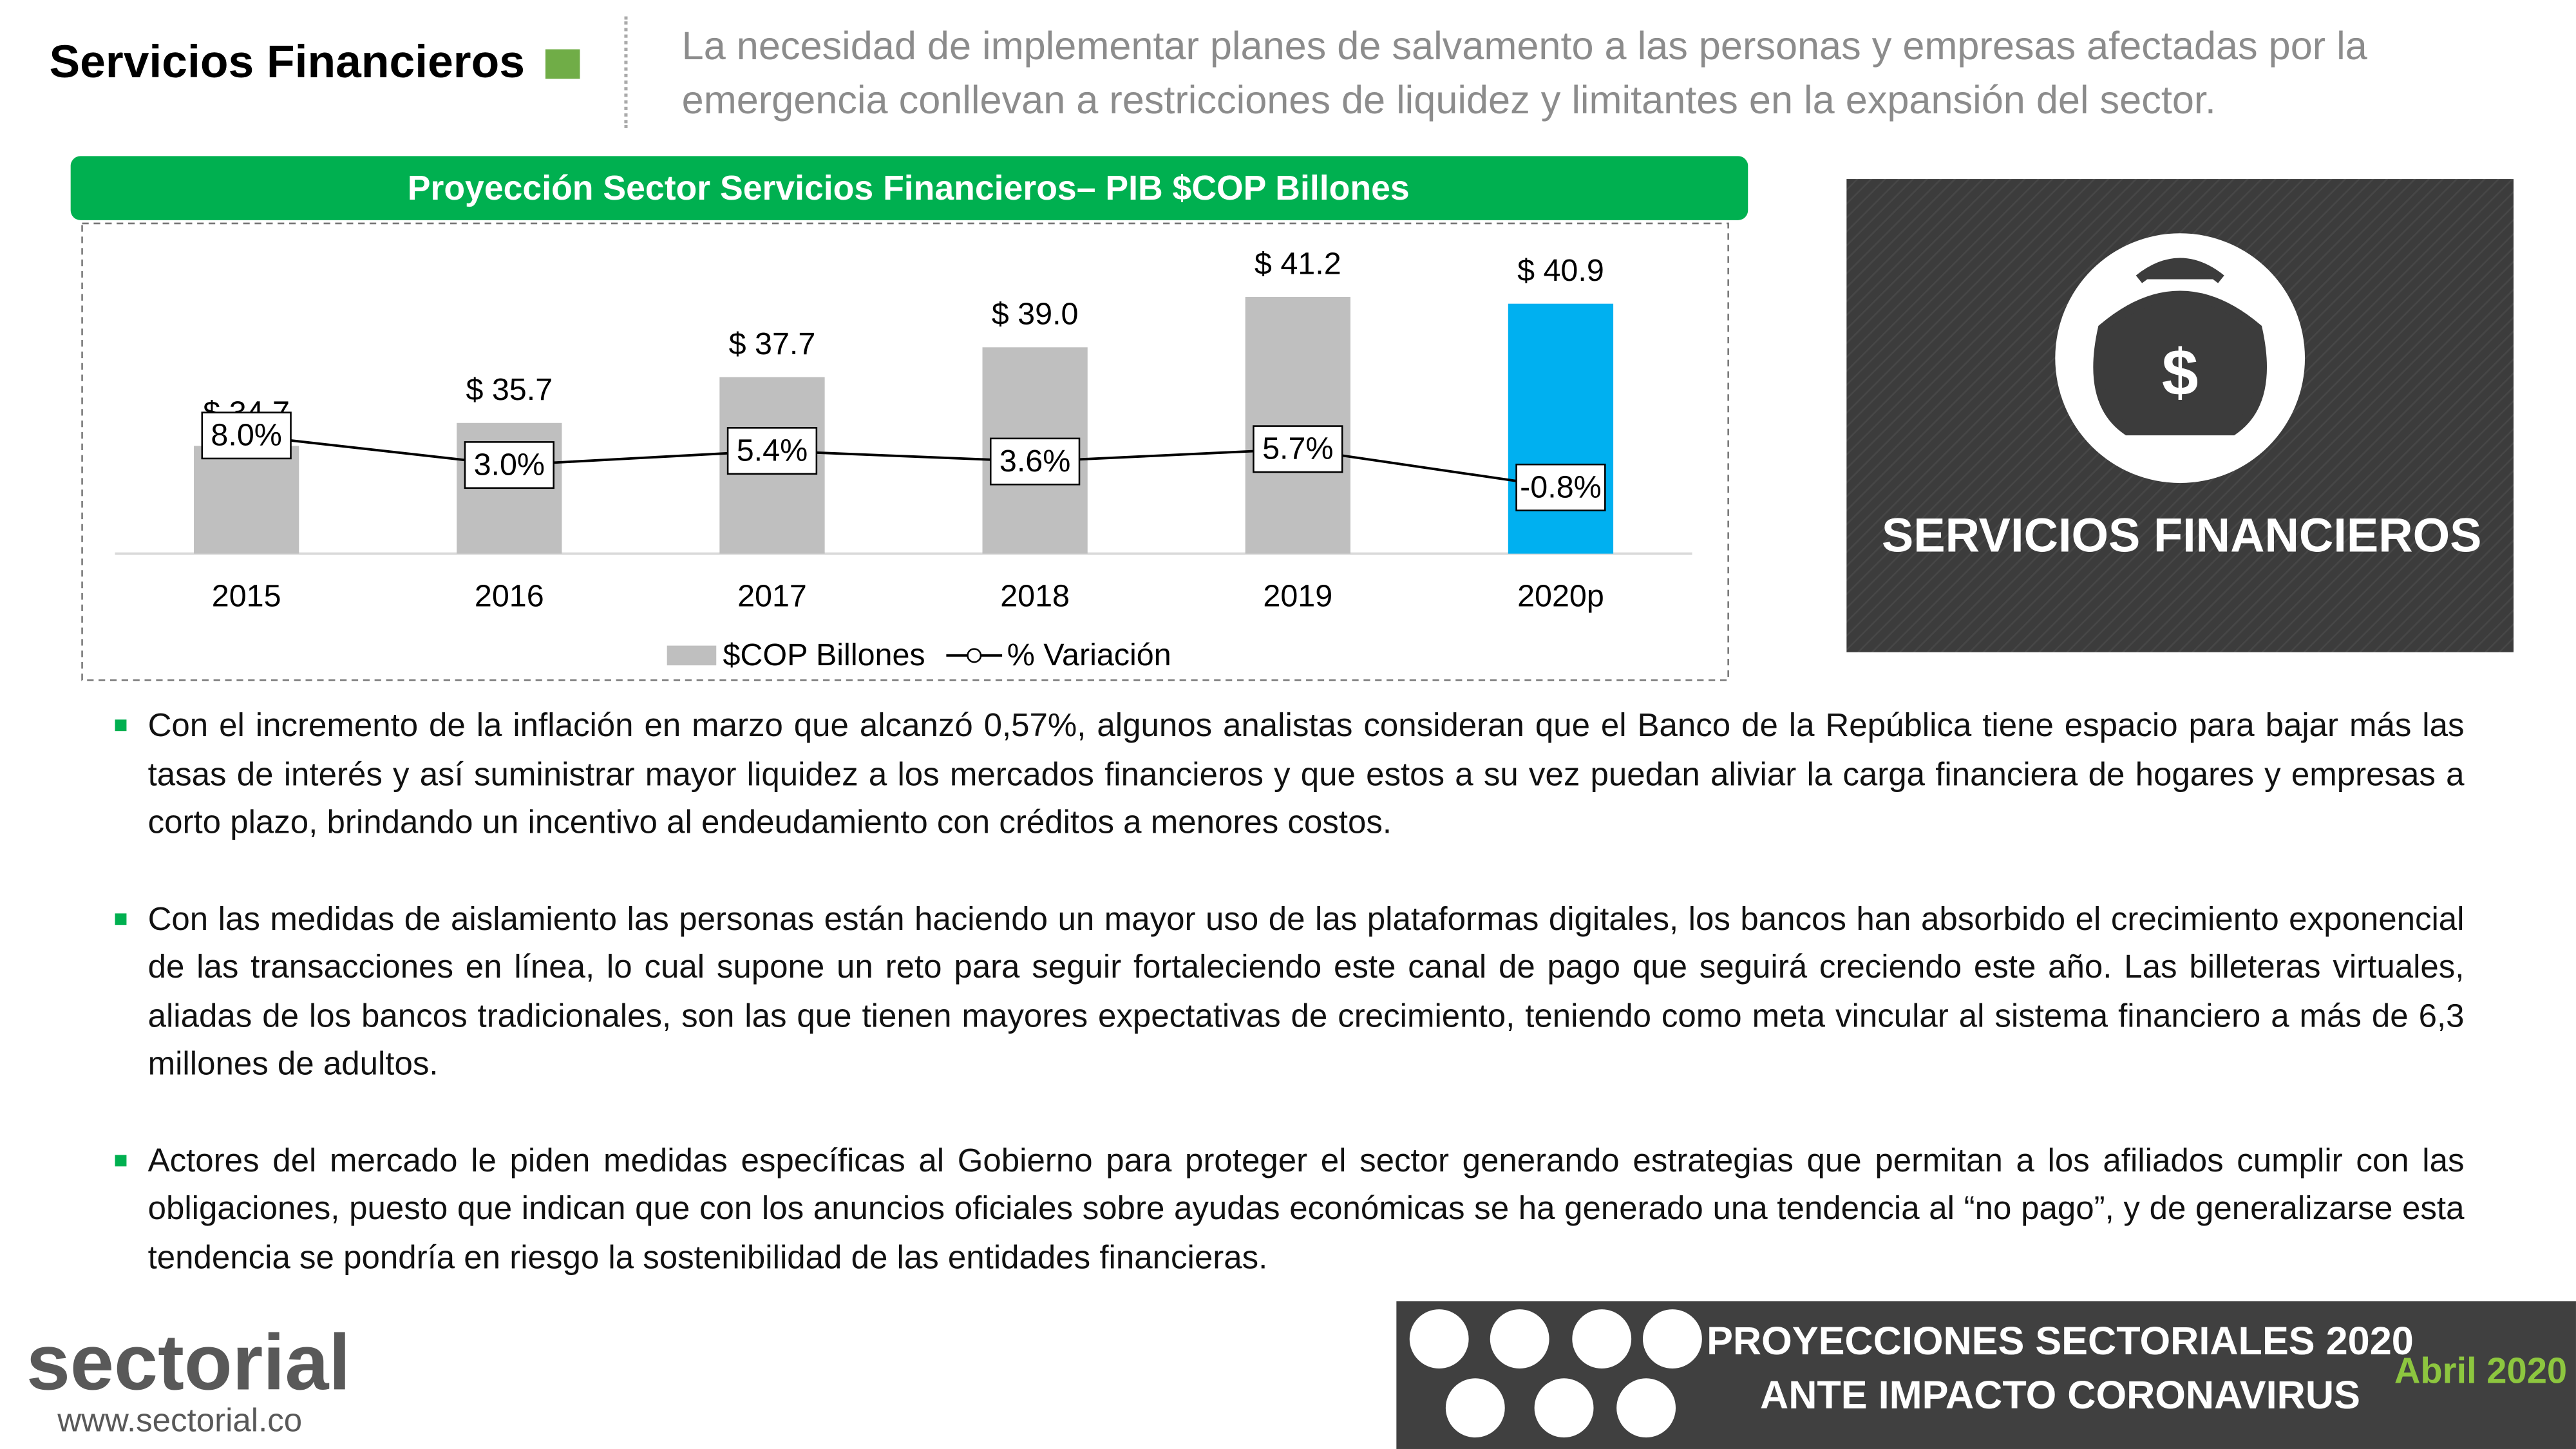  I want to click on footer-subtitle: ANTE IMPACTO CORONAVIRUS, so click(2060, 1395).